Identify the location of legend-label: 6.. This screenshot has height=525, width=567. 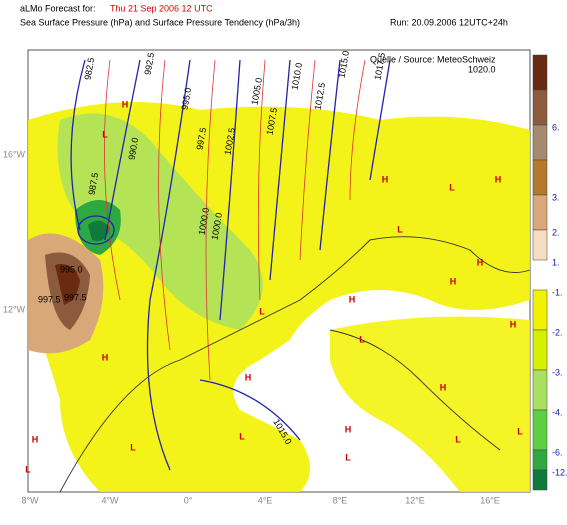
(556, 127).